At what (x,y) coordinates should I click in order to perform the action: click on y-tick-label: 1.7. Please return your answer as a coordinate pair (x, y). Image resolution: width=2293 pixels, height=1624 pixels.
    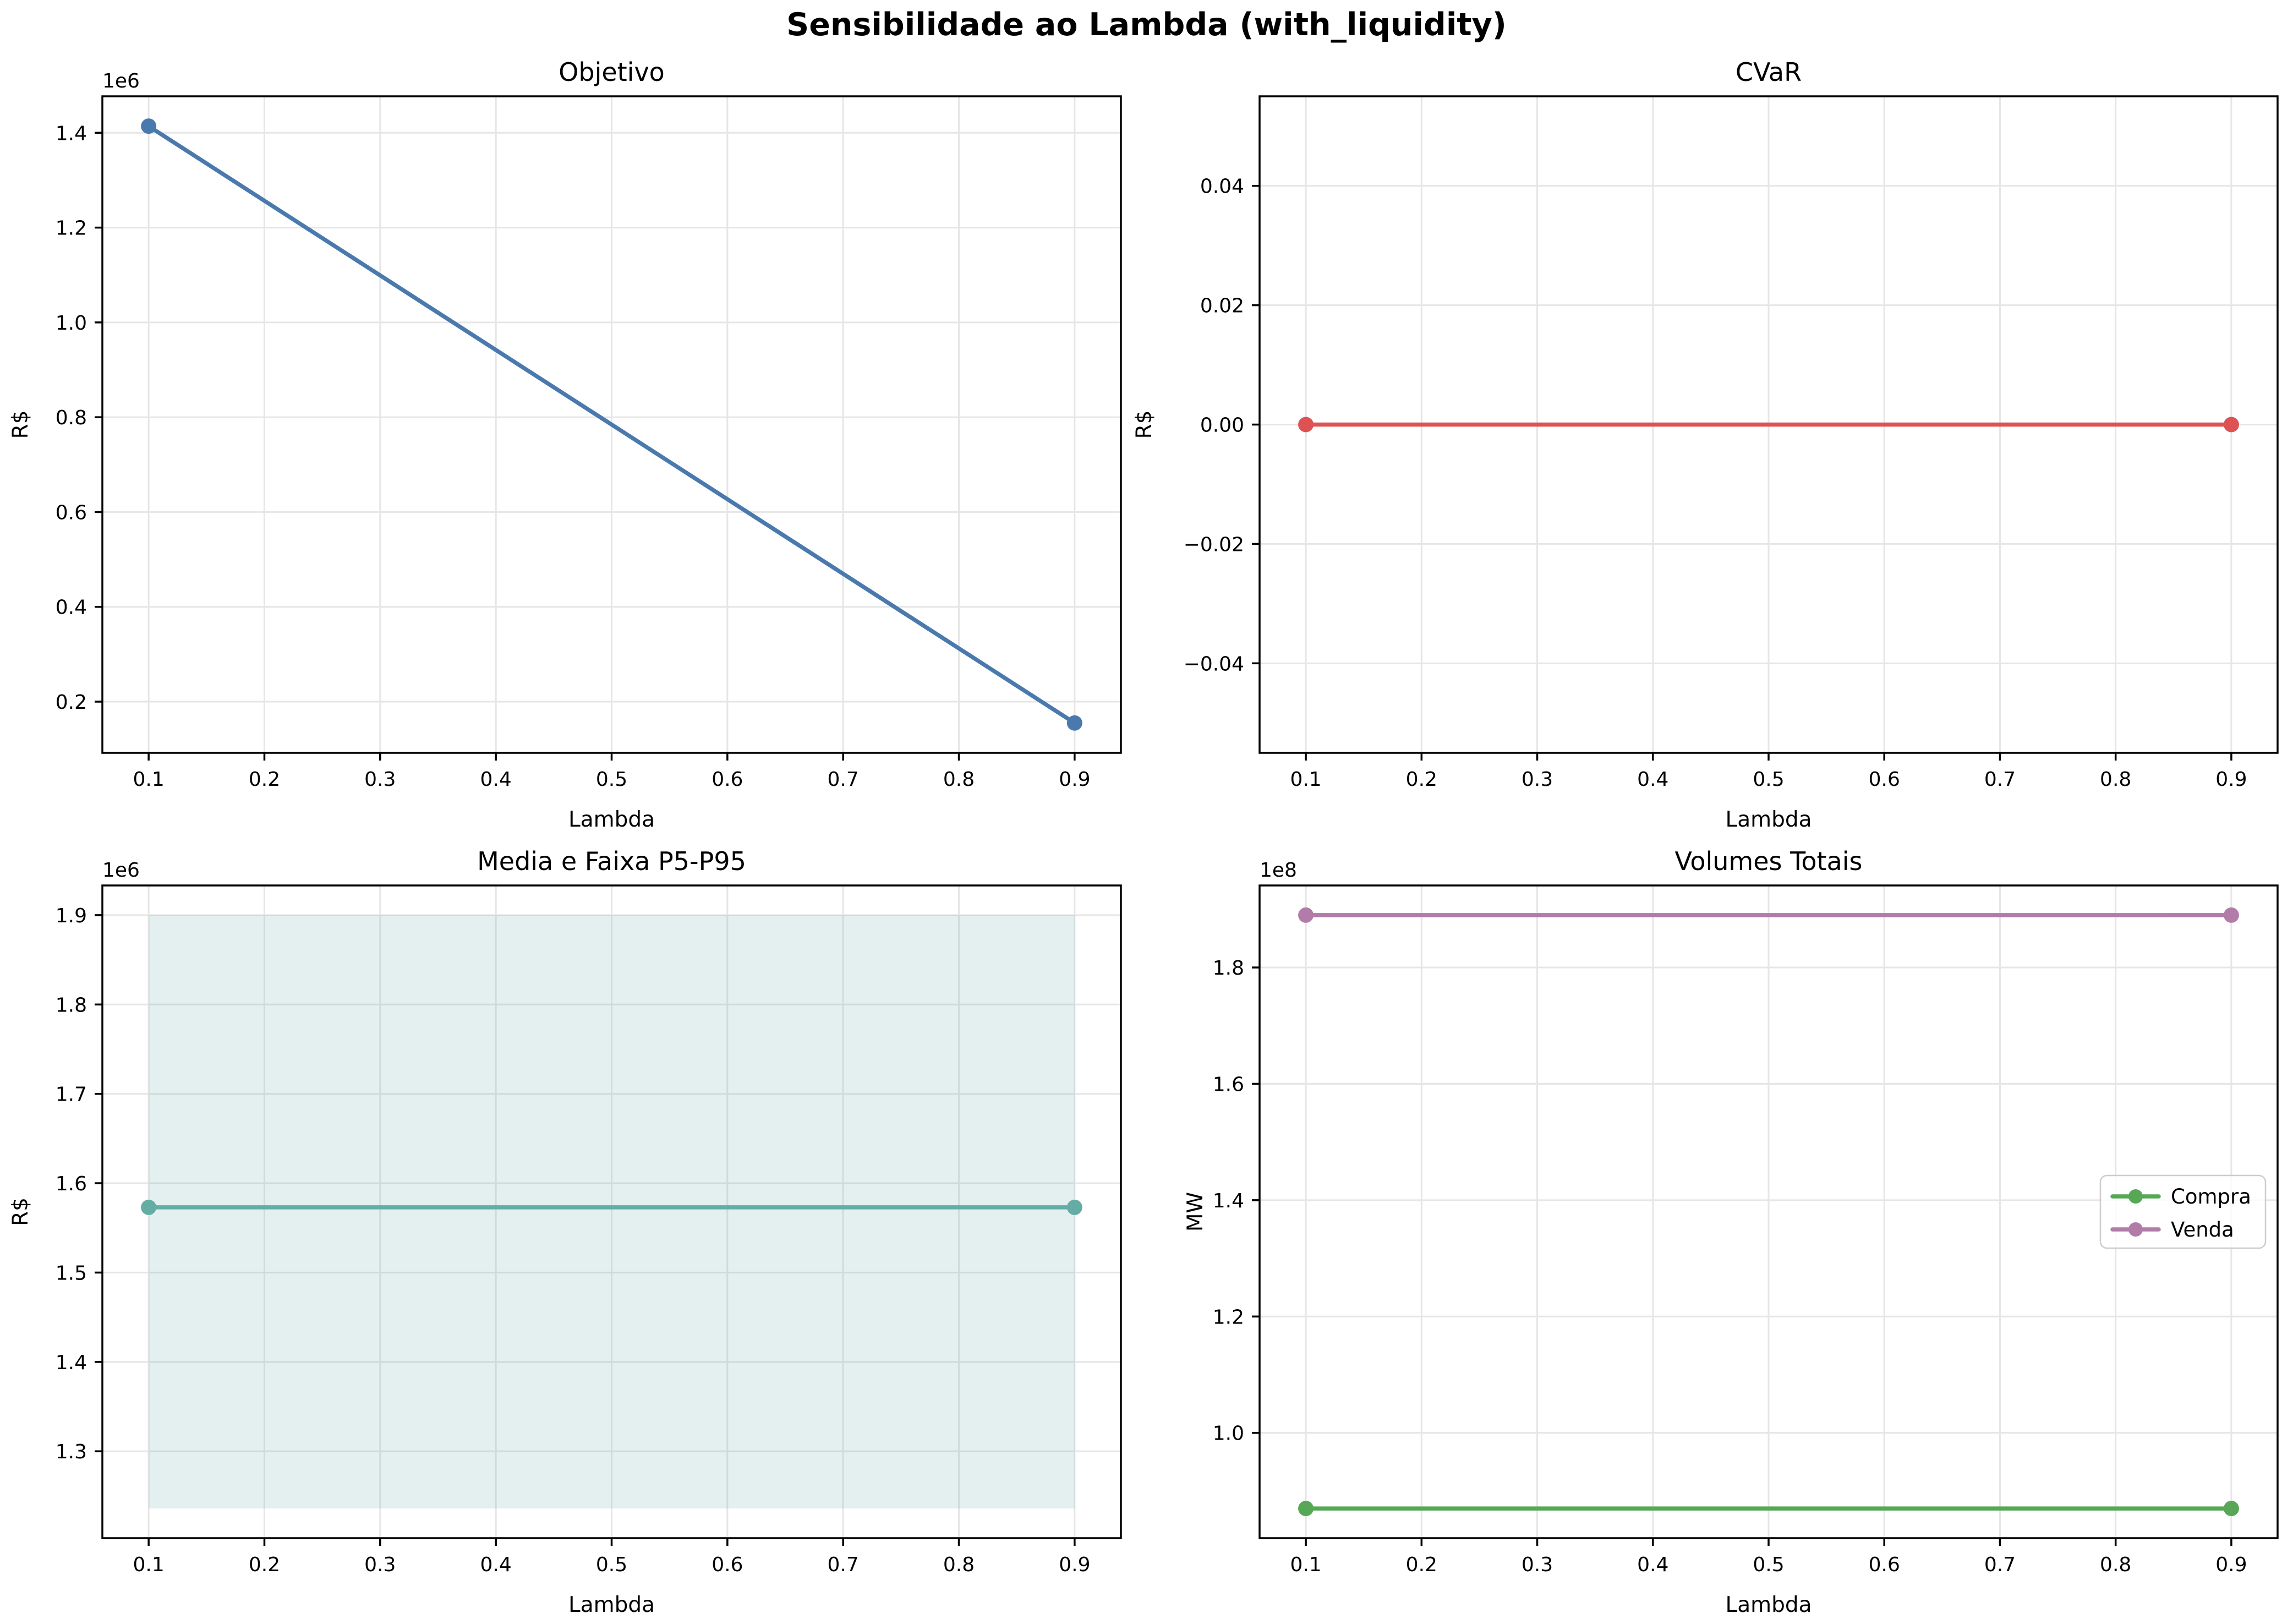
    Looking at the image, I should click on (72, 1095).